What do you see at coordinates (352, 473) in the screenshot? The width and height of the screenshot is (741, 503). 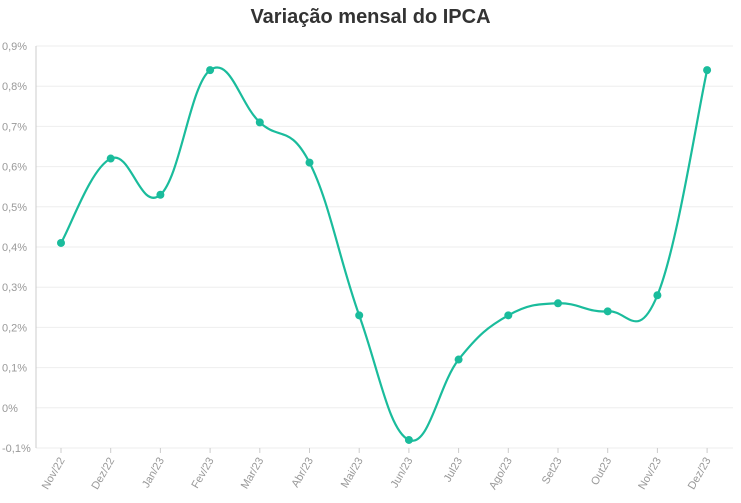 I see `x-tick-label: Mai/23` at bounding box center [352, 473].